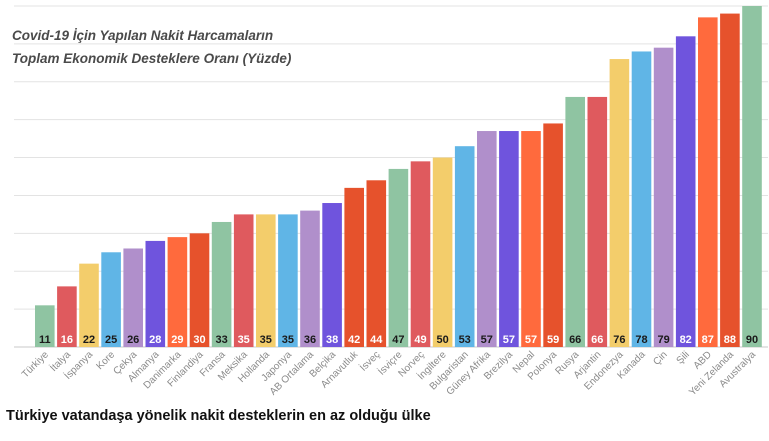 This screenshot has width=769, height=441. Describe the element at coordinates (133, 340) in the screenshot. I see `data-label: 26` at that location.